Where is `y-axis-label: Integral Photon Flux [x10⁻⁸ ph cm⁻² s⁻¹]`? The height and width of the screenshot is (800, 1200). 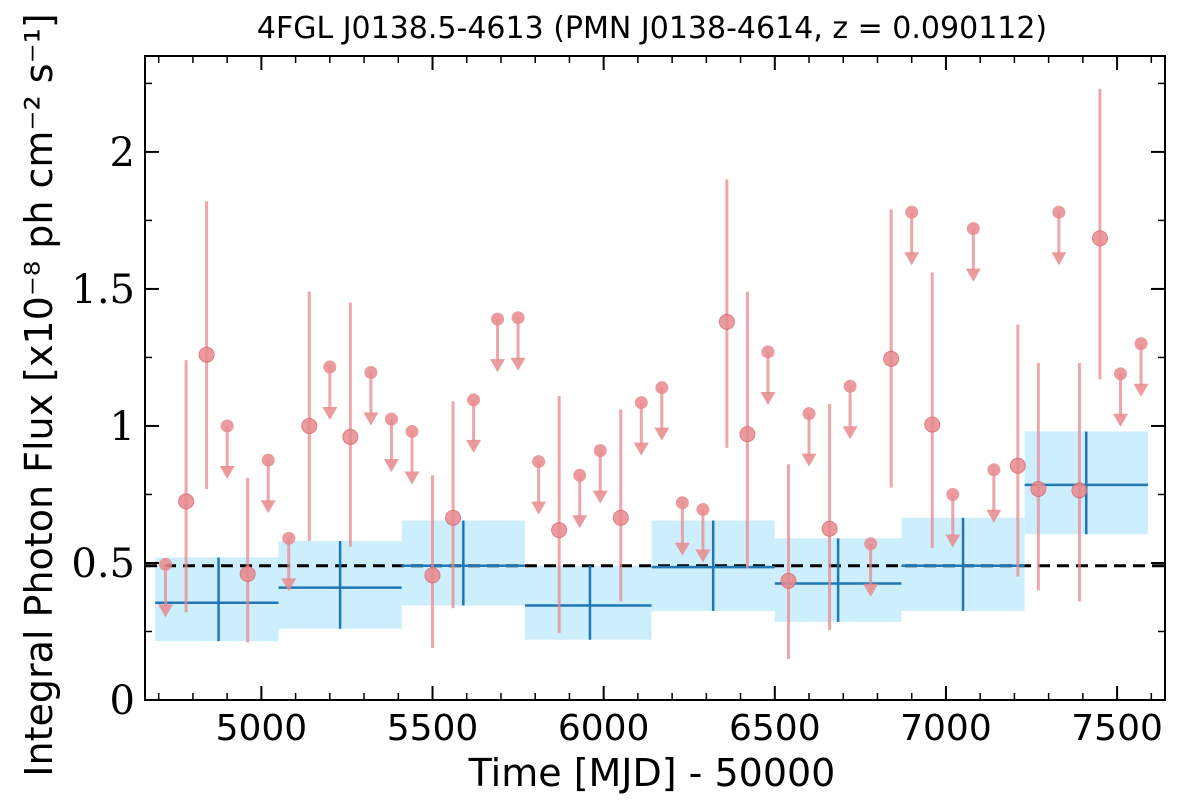 y-axis-label: Integral Photon Flux [x10⁻⁸ ph cm⁻² s⁻¹] is located at coordinates (39, 394).